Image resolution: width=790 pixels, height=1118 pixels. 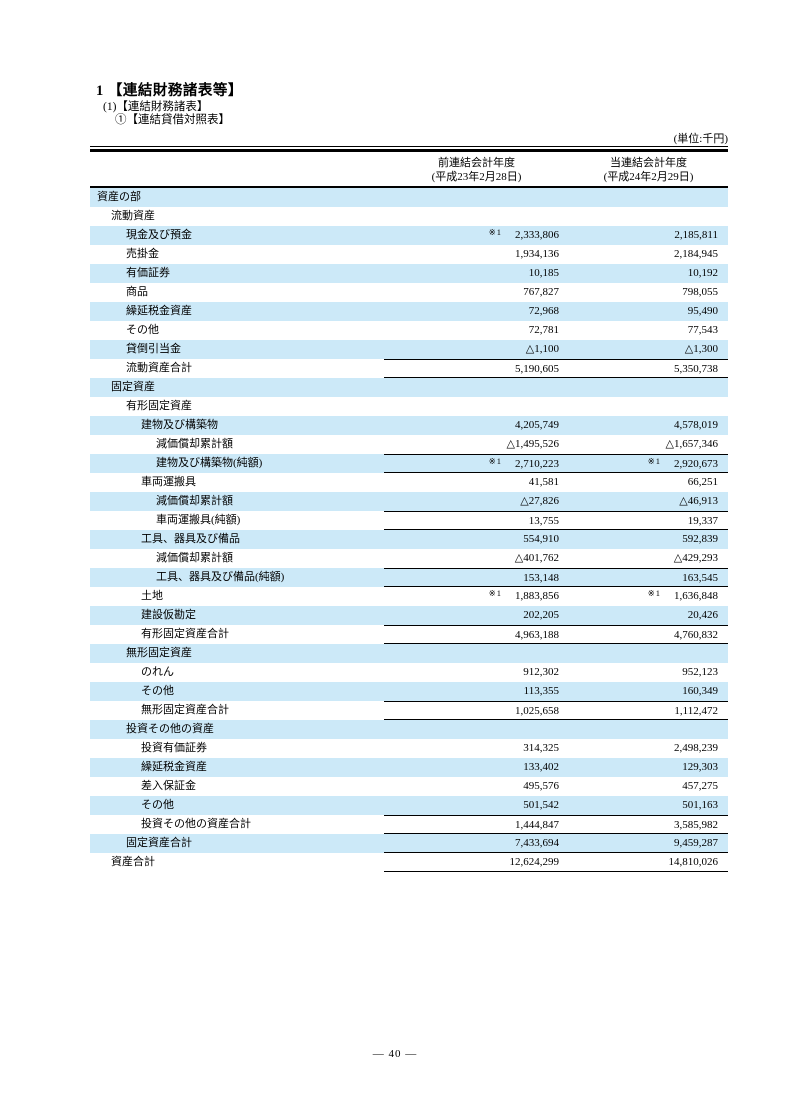 What do you see at coordinates (476, 368) in the screenshot?
I see `prior-year-value: 5,190,605` at bounding box center [476, 368].